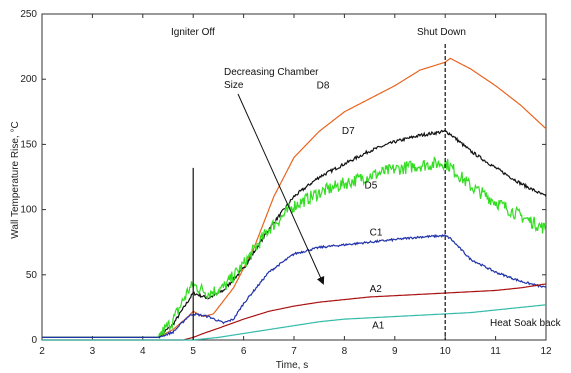  What do you see at coordinates (348, 131) in the screenshot?
I see `series-label-d7: D7` at bounding box center [348, 131].